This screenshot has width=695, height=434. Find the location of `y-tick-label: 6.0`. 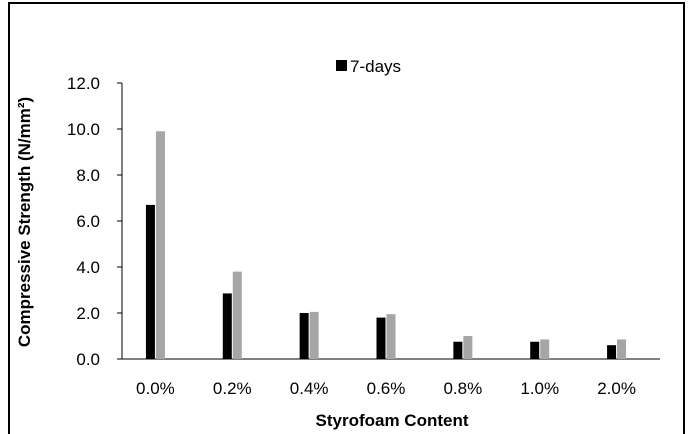

y-tick-label: 6.0 is located at coordinates (88, 221).